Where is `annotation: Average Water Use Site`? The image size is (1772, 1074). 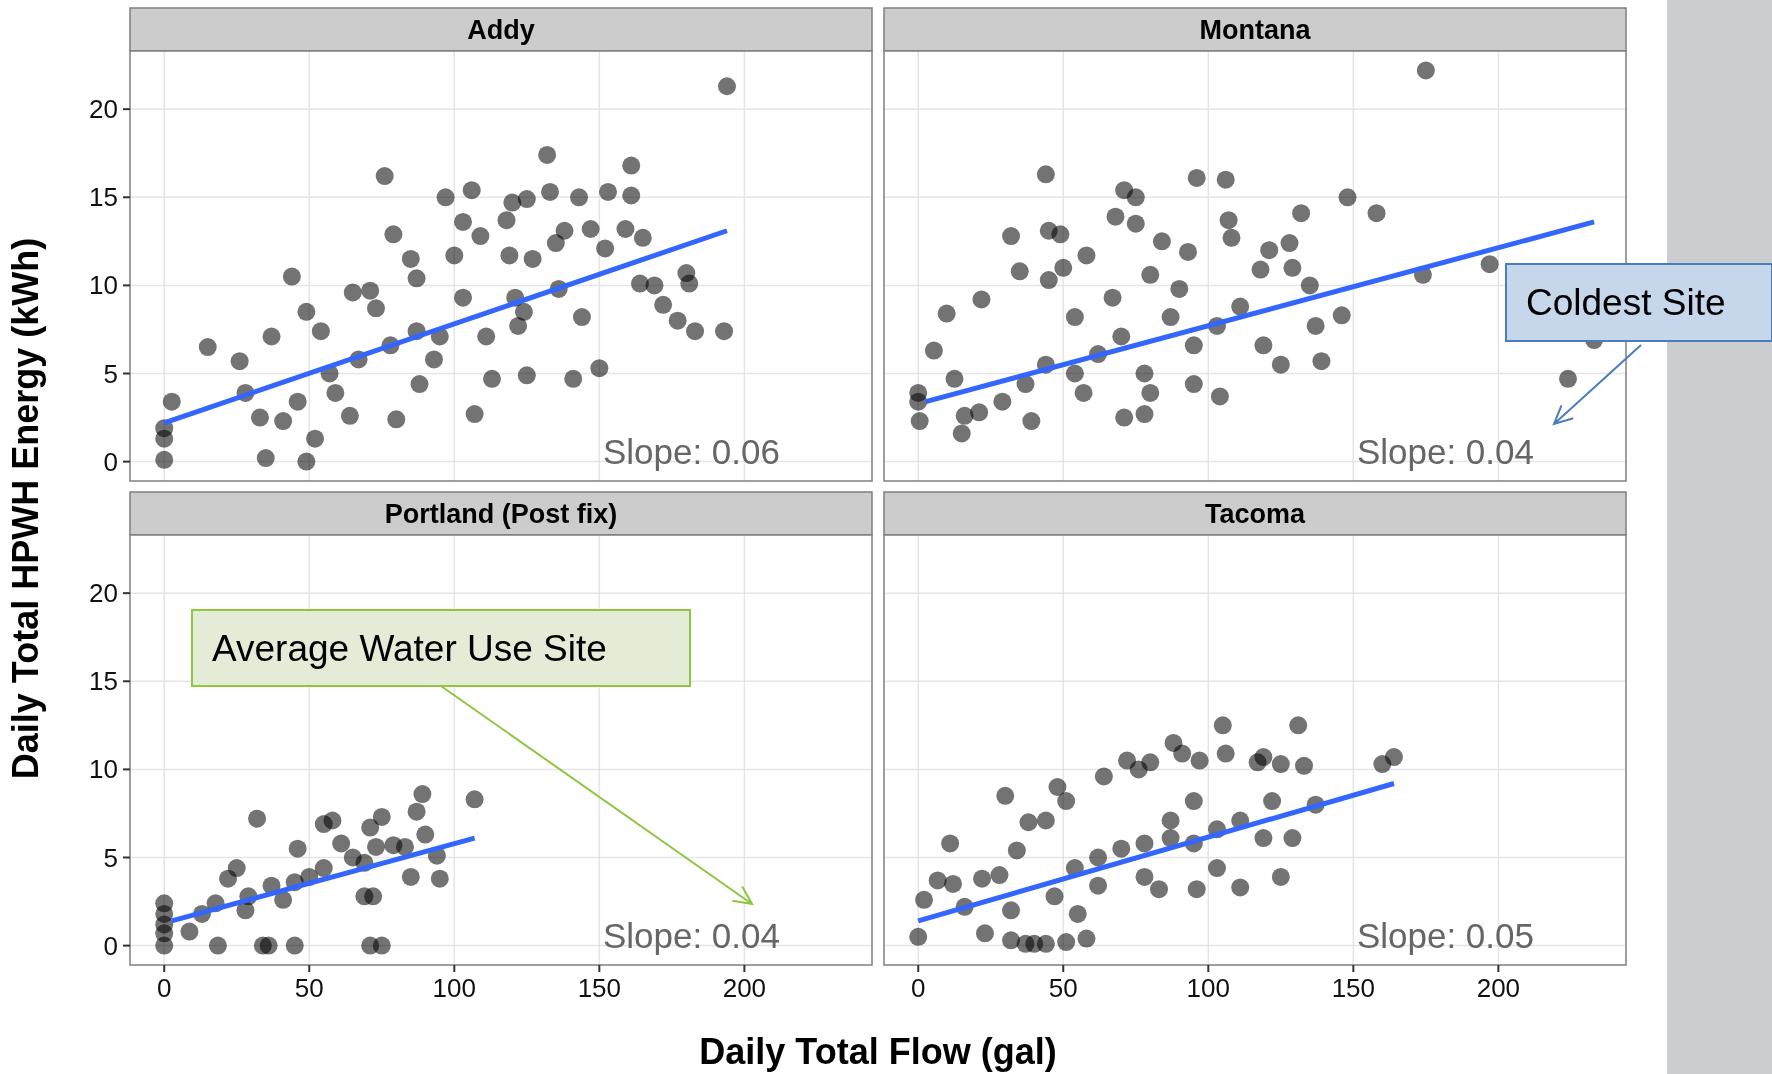 annotation: Average Water Use Site is located at coordinates (409, 648).